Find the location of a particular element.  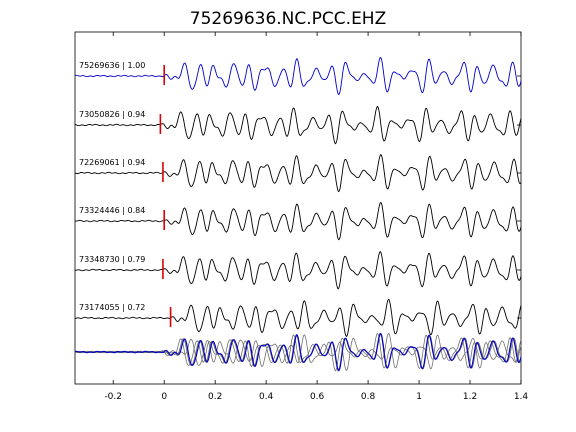

trace-label: 73348730 | 0.79 is located at coordinates (112, 259).